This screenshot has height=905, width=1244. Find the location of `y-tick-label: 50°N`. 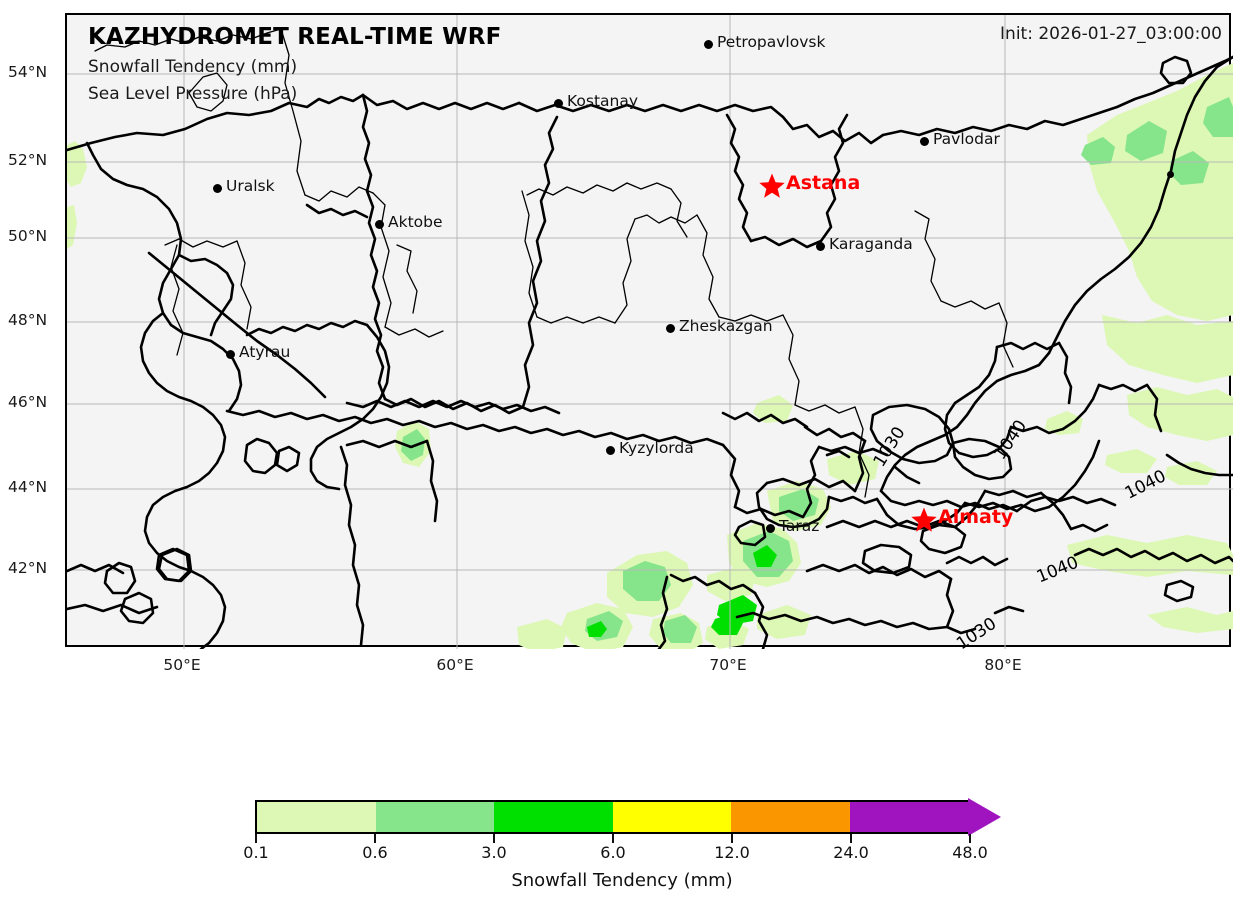

y-tick-label: 50°N is located at coordinates (28, 236).